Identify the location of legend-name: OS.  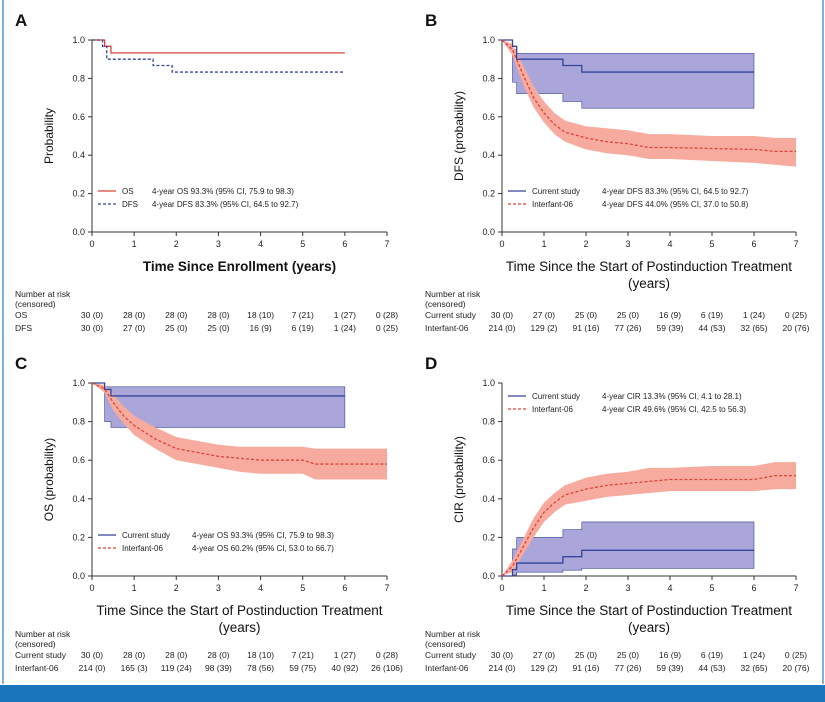
(128, 191).